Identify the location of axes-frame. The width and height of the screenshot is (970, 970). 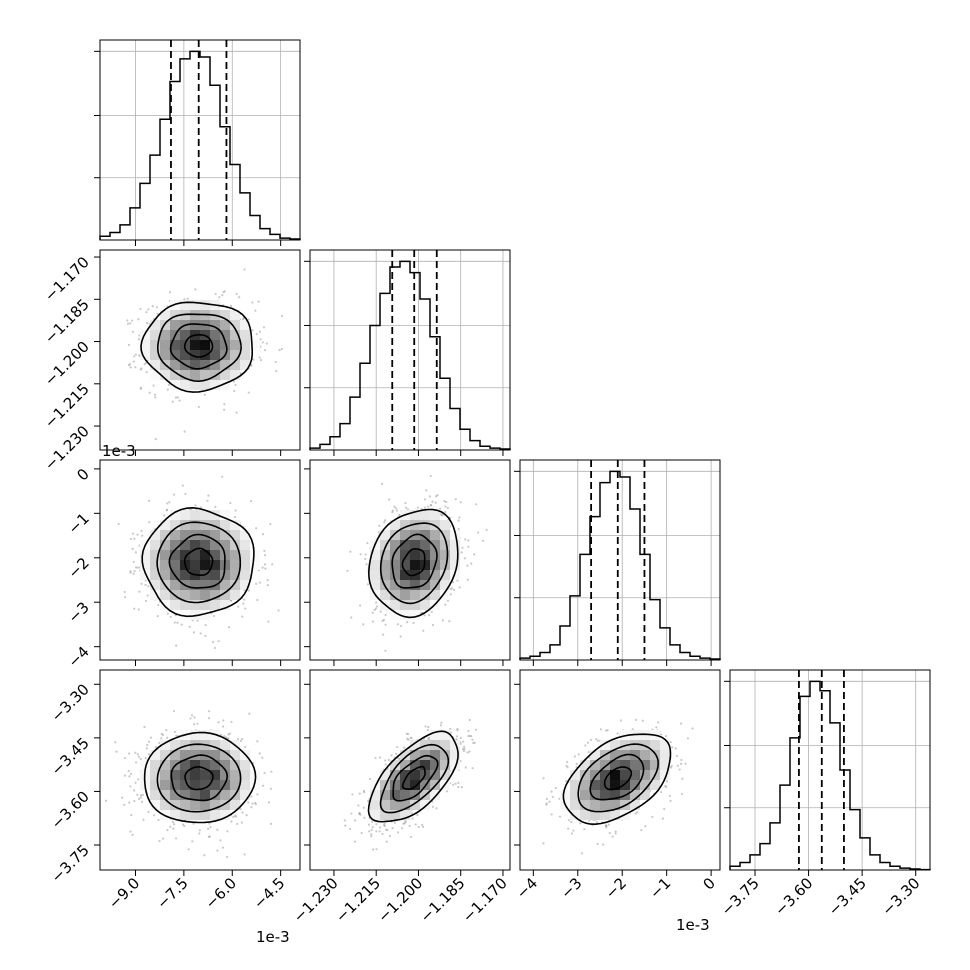
(410, 350).